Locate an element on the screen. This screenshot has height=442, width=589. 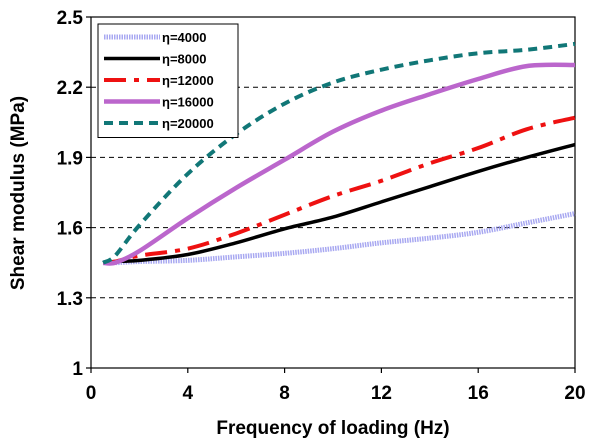
x-tick-label: 0 is located at coordinates (91, 393).